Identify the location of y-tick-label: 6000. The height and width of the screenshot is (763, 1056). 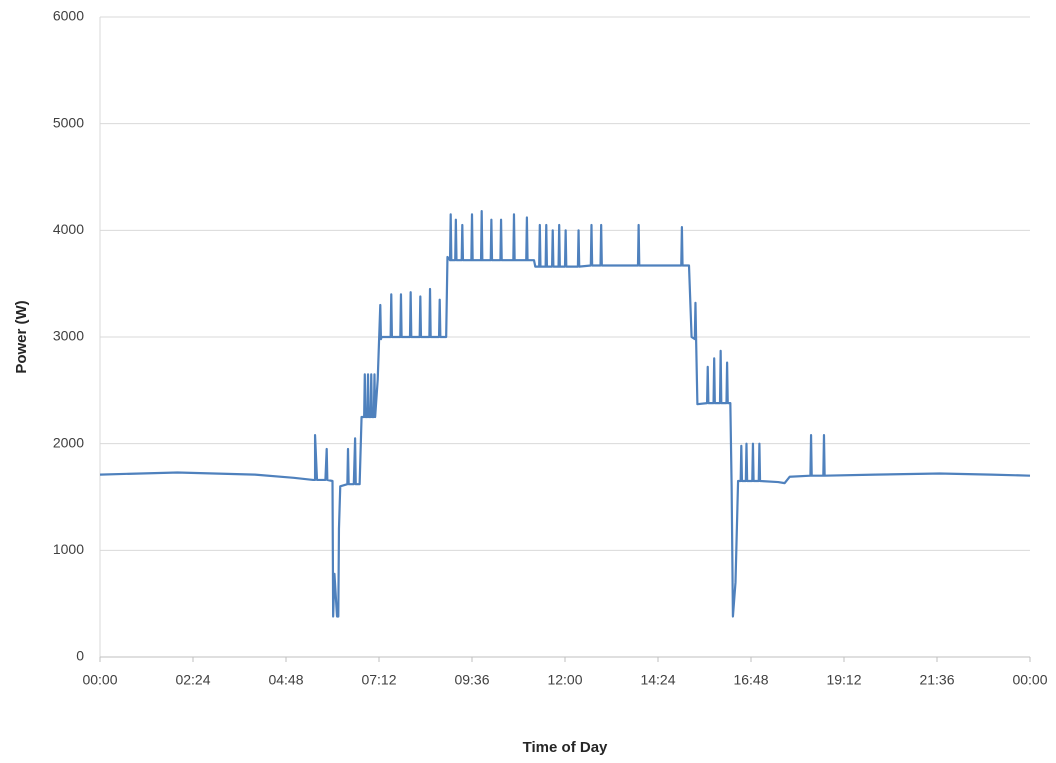
(68, 16).